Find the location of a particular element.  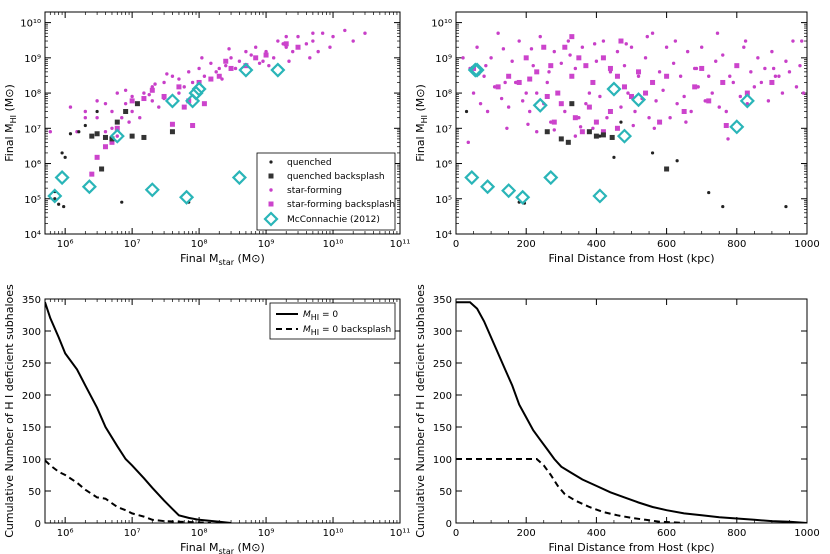

x-tick-label: 10¹¹ is located at coordinates (400, 533).